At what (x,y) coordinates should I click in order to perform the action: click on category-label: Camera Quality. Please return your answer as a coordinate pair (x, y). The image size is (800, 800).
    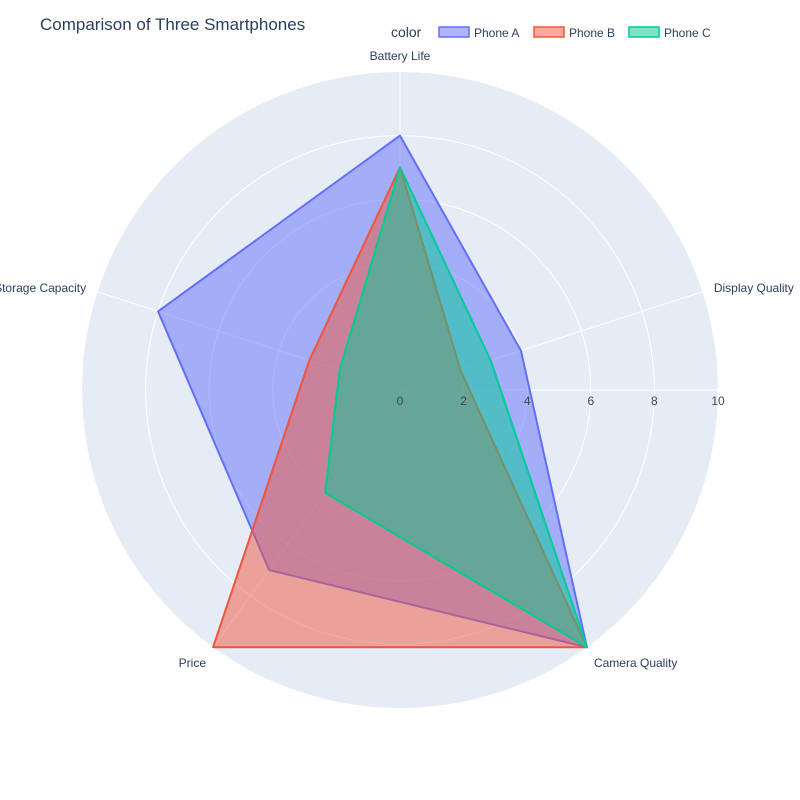
    Looking at the image, I should click on (635, 663).